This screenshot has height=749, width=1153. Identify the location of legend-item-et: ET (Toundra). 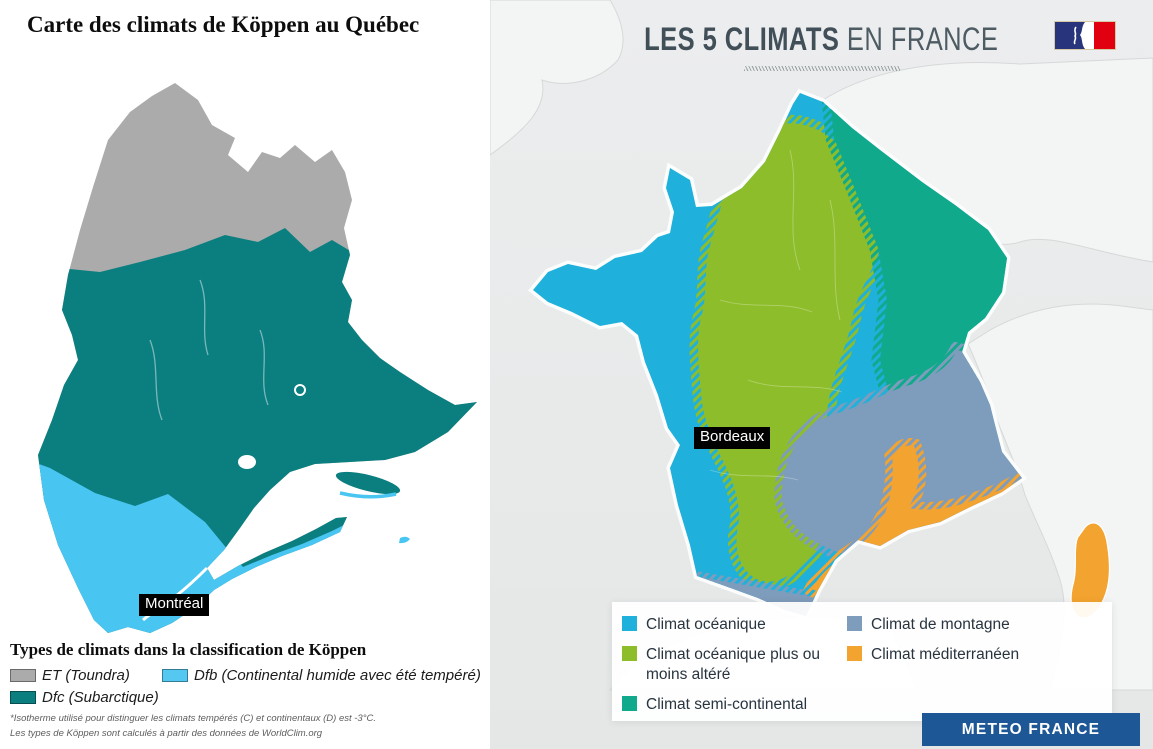
(86, 675).